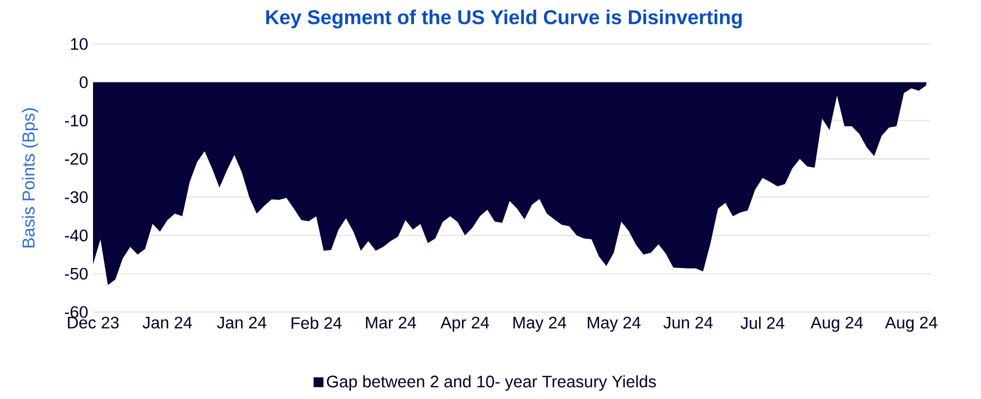 This screenshot has height=399, width=981. Describe the element at coordinates (76, 197) in the screenshot. I see `y-tick-label: -30` at that location.